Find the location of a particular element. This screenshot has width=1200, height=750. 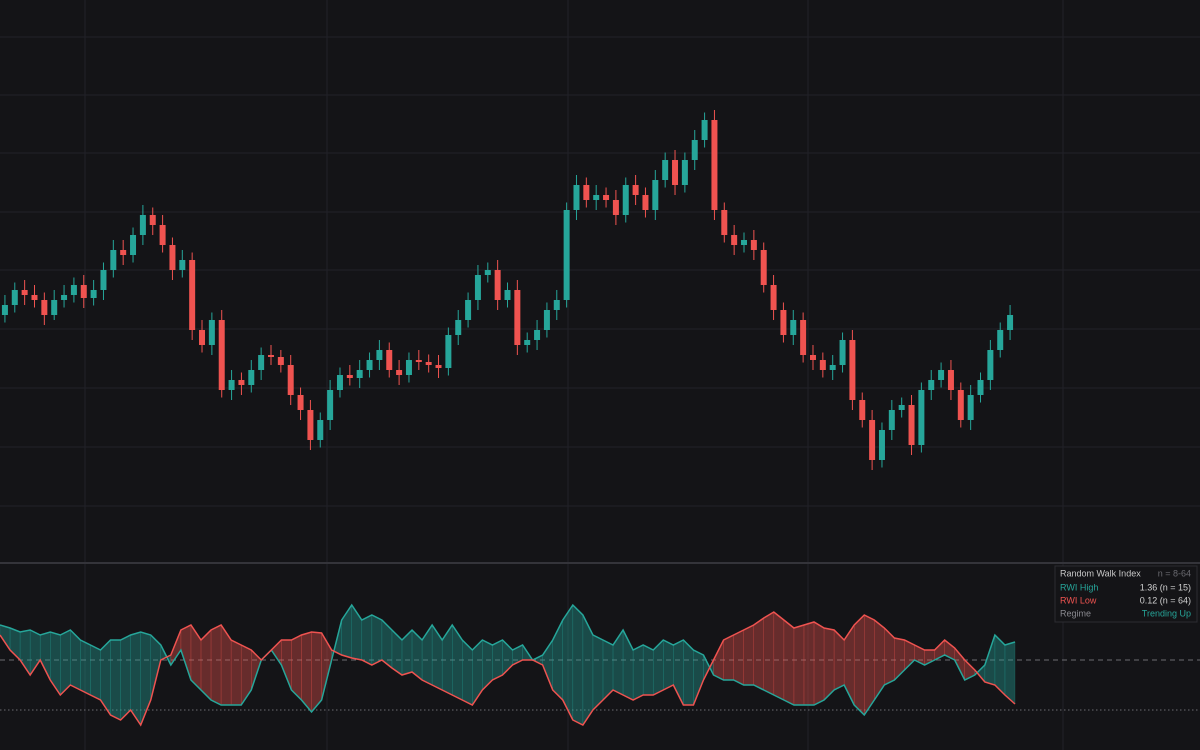

legend-label: RWI Low is located at coordinates (1078, 600).